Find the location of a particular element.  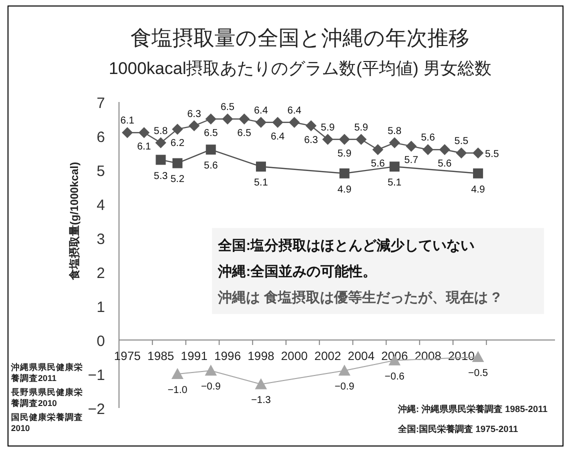

annotation: 全国:塩分摂取はほとんど減少していない is located at coordinates (346, 245).